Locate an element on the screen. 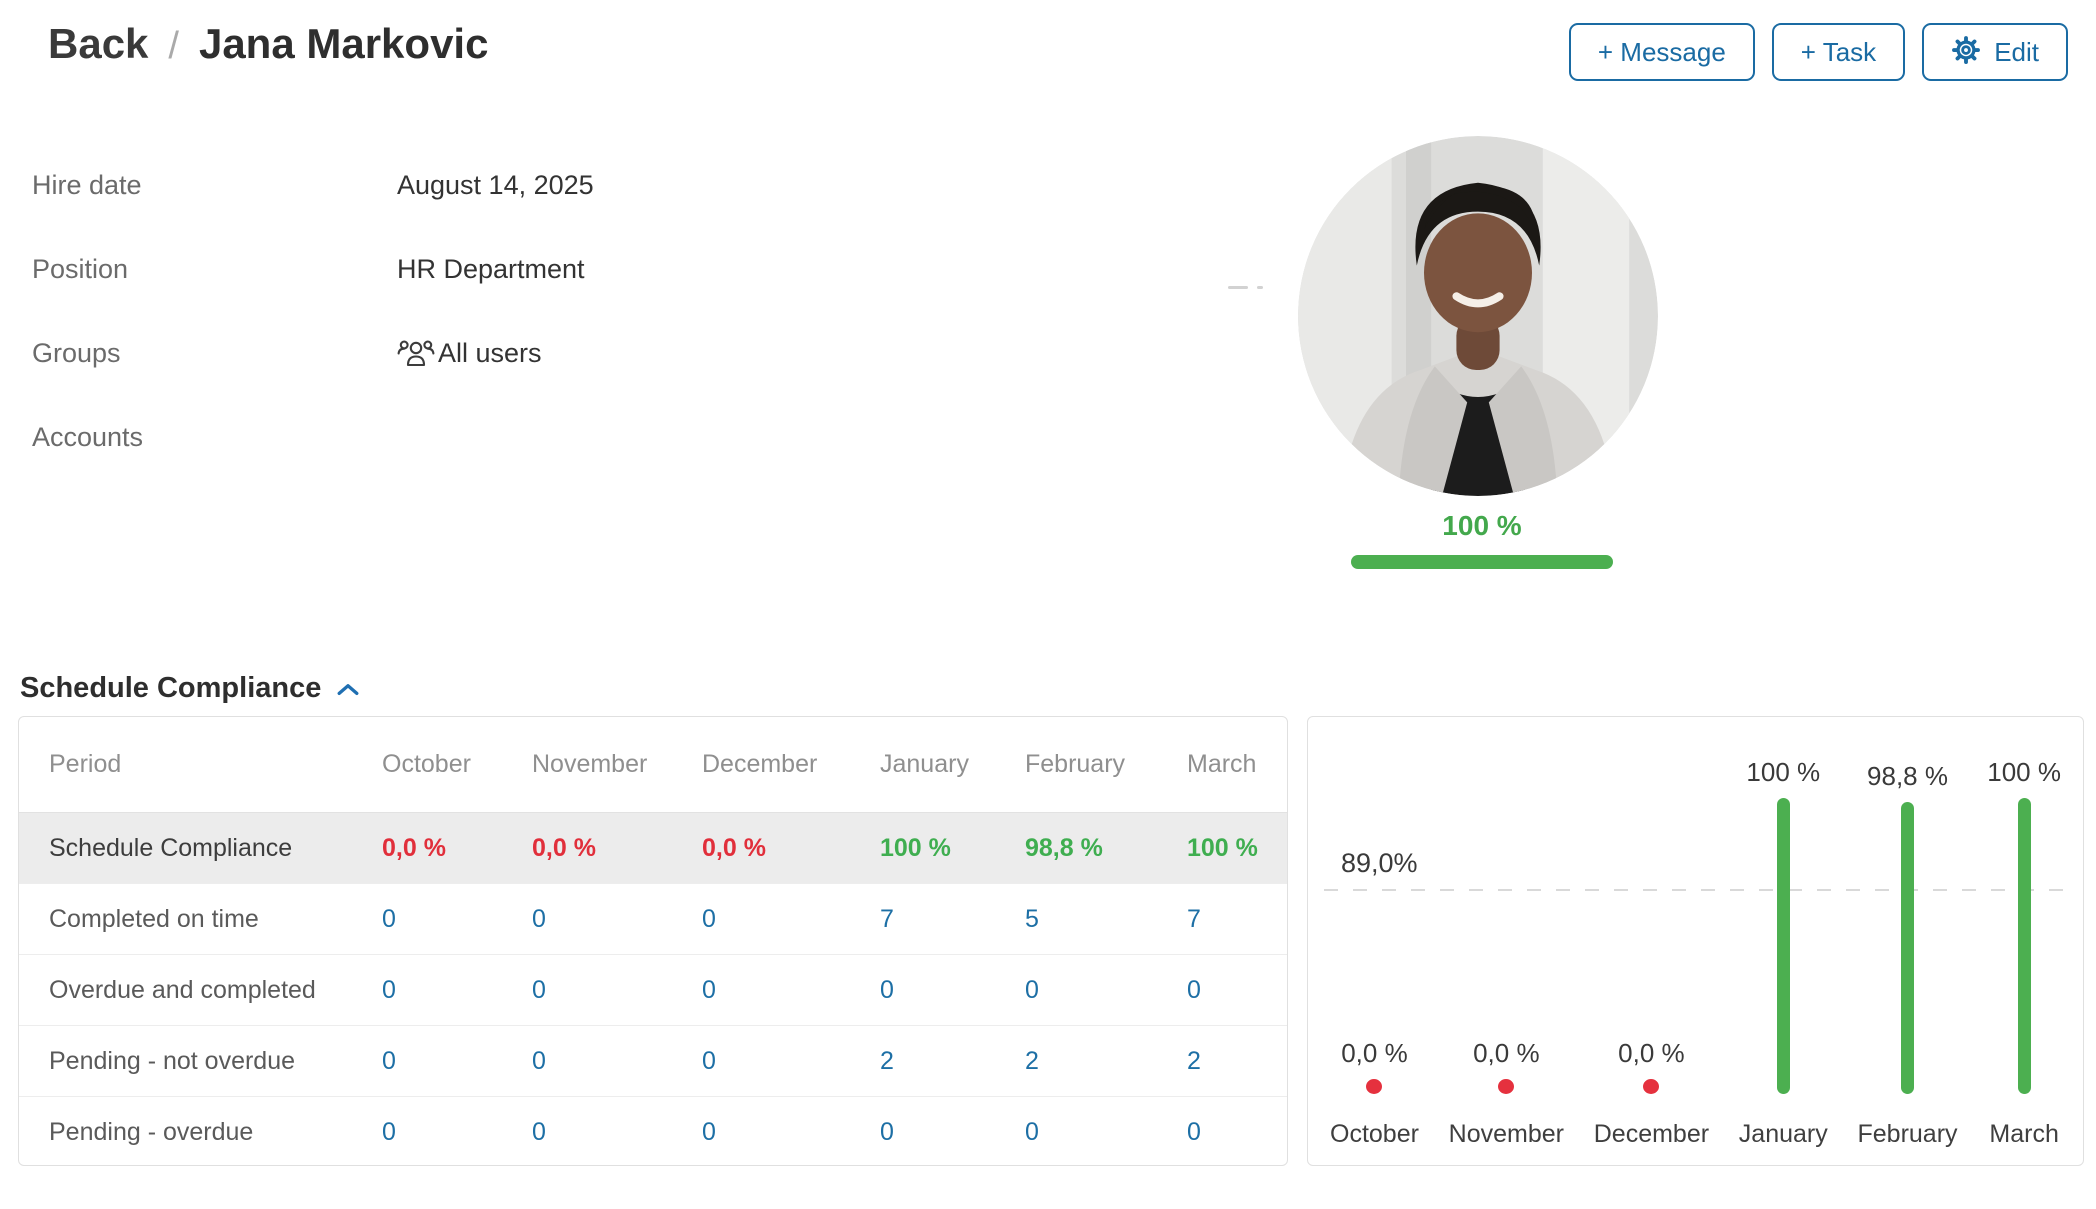 This screenshot has width=2096, height=1209. threshold-dashed-line is located at coordinates (1695, 890).